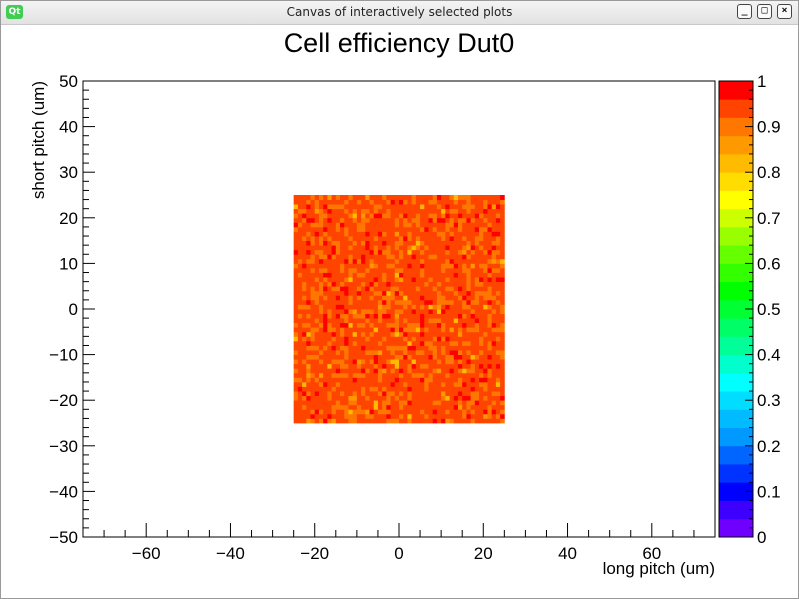 This screenshot has width=799, height=599. Describe the element at coordinates (764, 11) in the screenshot. I see `maximize-button: □` at that location.